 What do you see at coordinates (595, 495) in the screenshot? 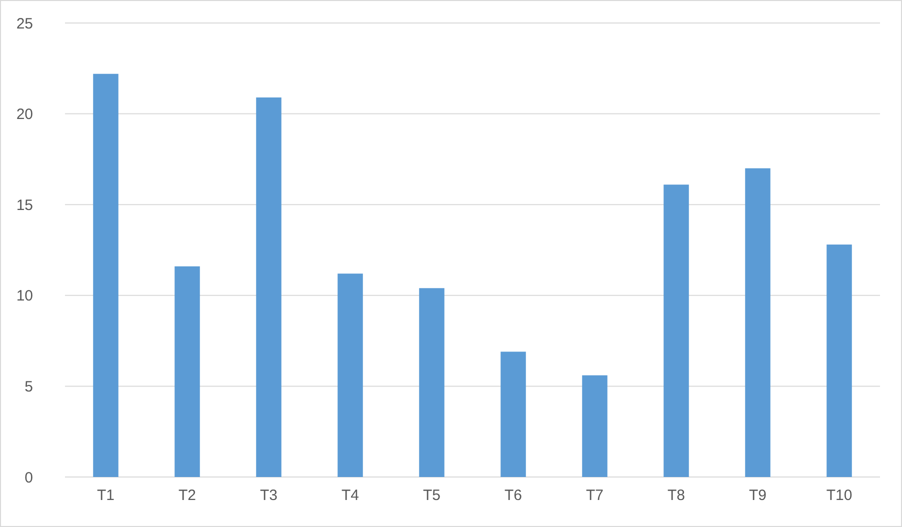
I see `x-tick-label: T7` at bounding box center [595, 495].